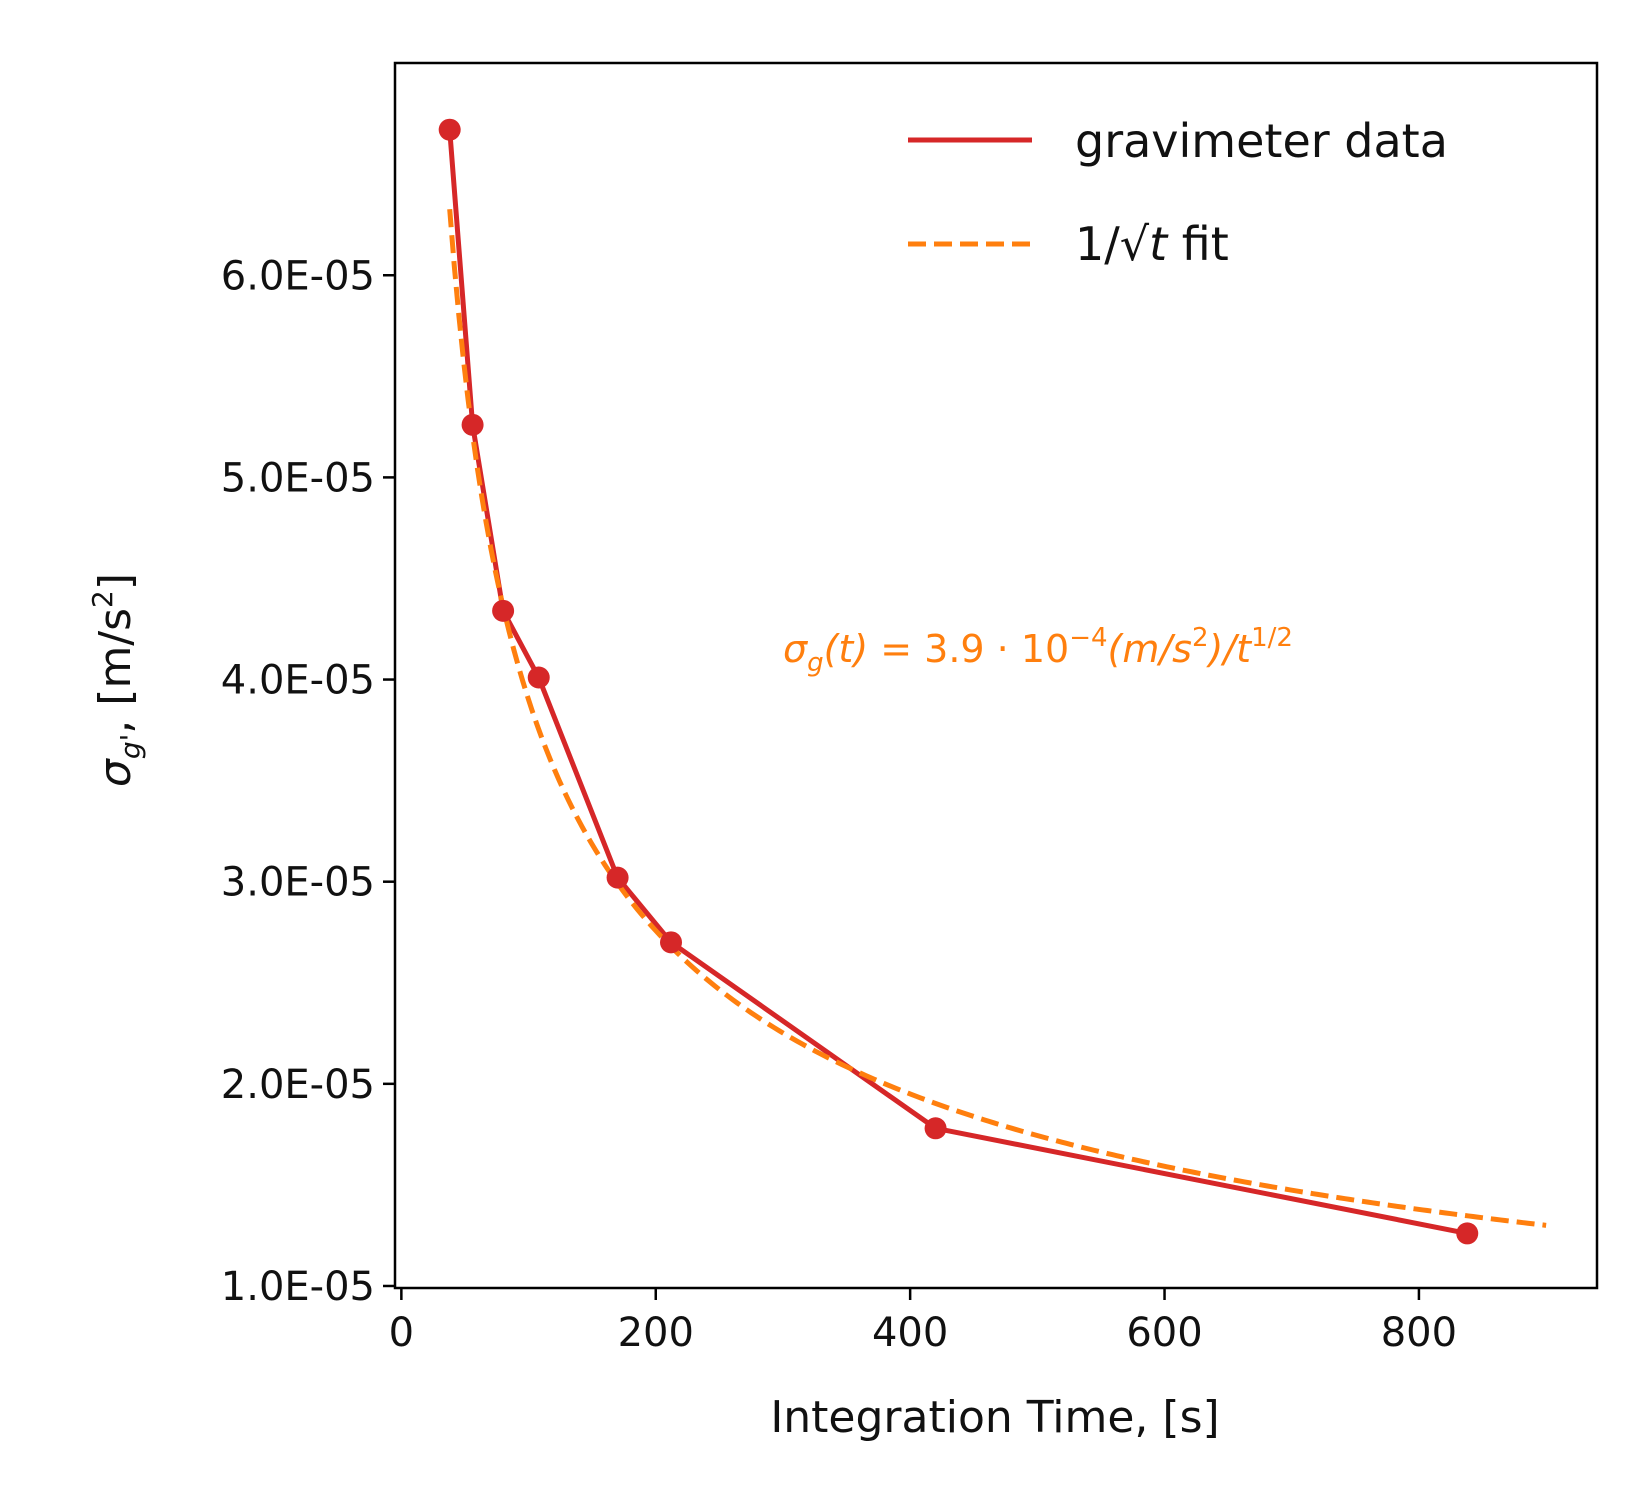  Describe the element at coordinates (115, 581) in the screenshot. I see `ylabel-close: ]` at that location.